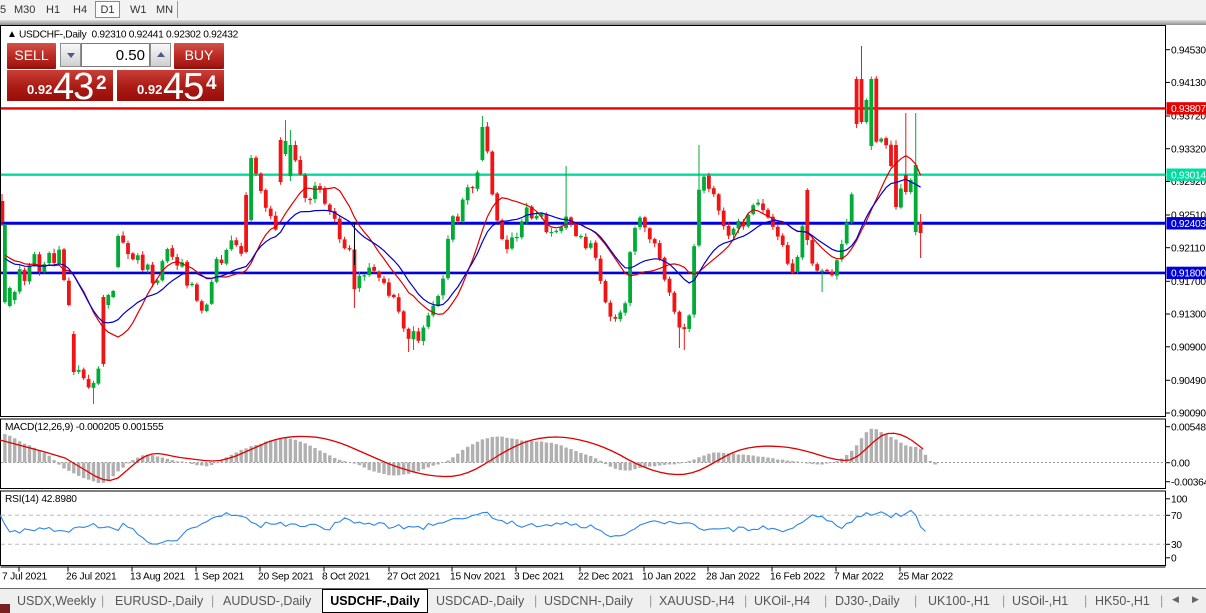  I want to click on svg-text: 0.91300, so click(1188, 315).